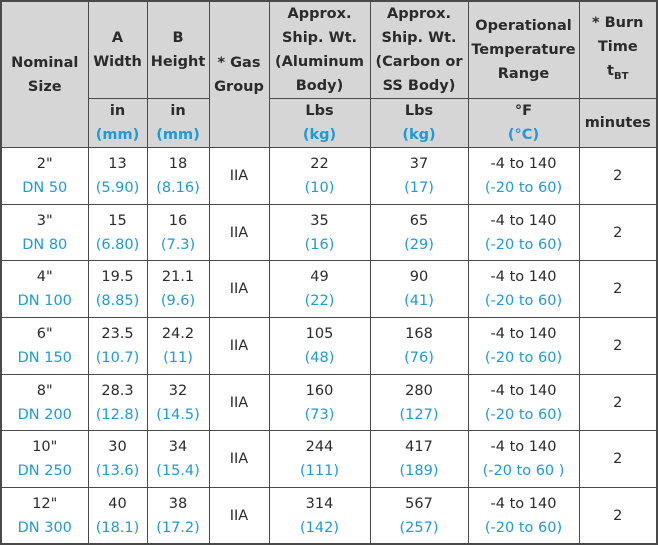  I want to click on cell-weight-aluminum: 160 (73), so click(319, 402).